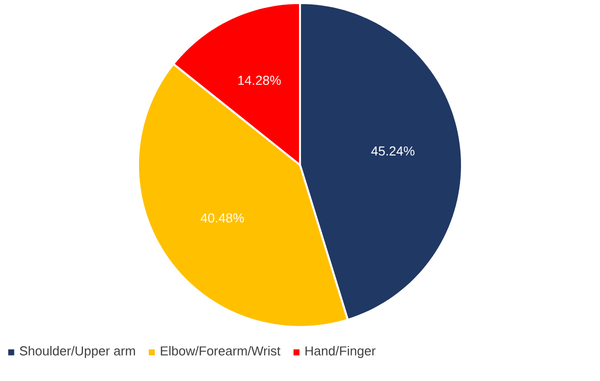 The height and width of the screenshot is (381, 600). I want to click on legend-label: Hand/Finger, so click(341, 352).